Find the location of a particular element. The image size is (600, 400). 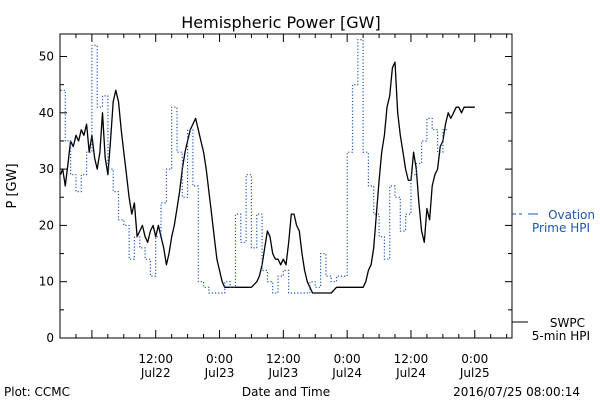

y-tick-label: 50 is located at coordinates (46, 57).